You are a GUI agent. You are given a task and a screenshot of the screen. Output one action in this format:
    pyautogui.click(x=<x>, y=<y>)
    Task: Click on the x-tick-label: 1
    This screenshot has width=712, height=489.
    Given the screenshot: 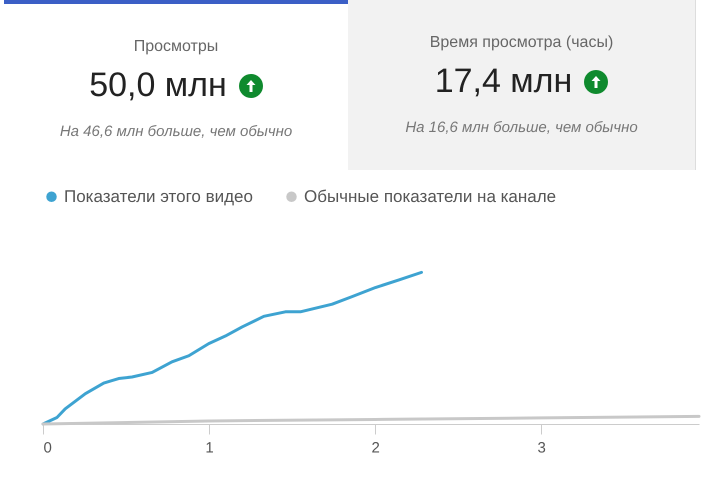 What is the action you would take?
    pyautogui.click(x=209, y=448)
    